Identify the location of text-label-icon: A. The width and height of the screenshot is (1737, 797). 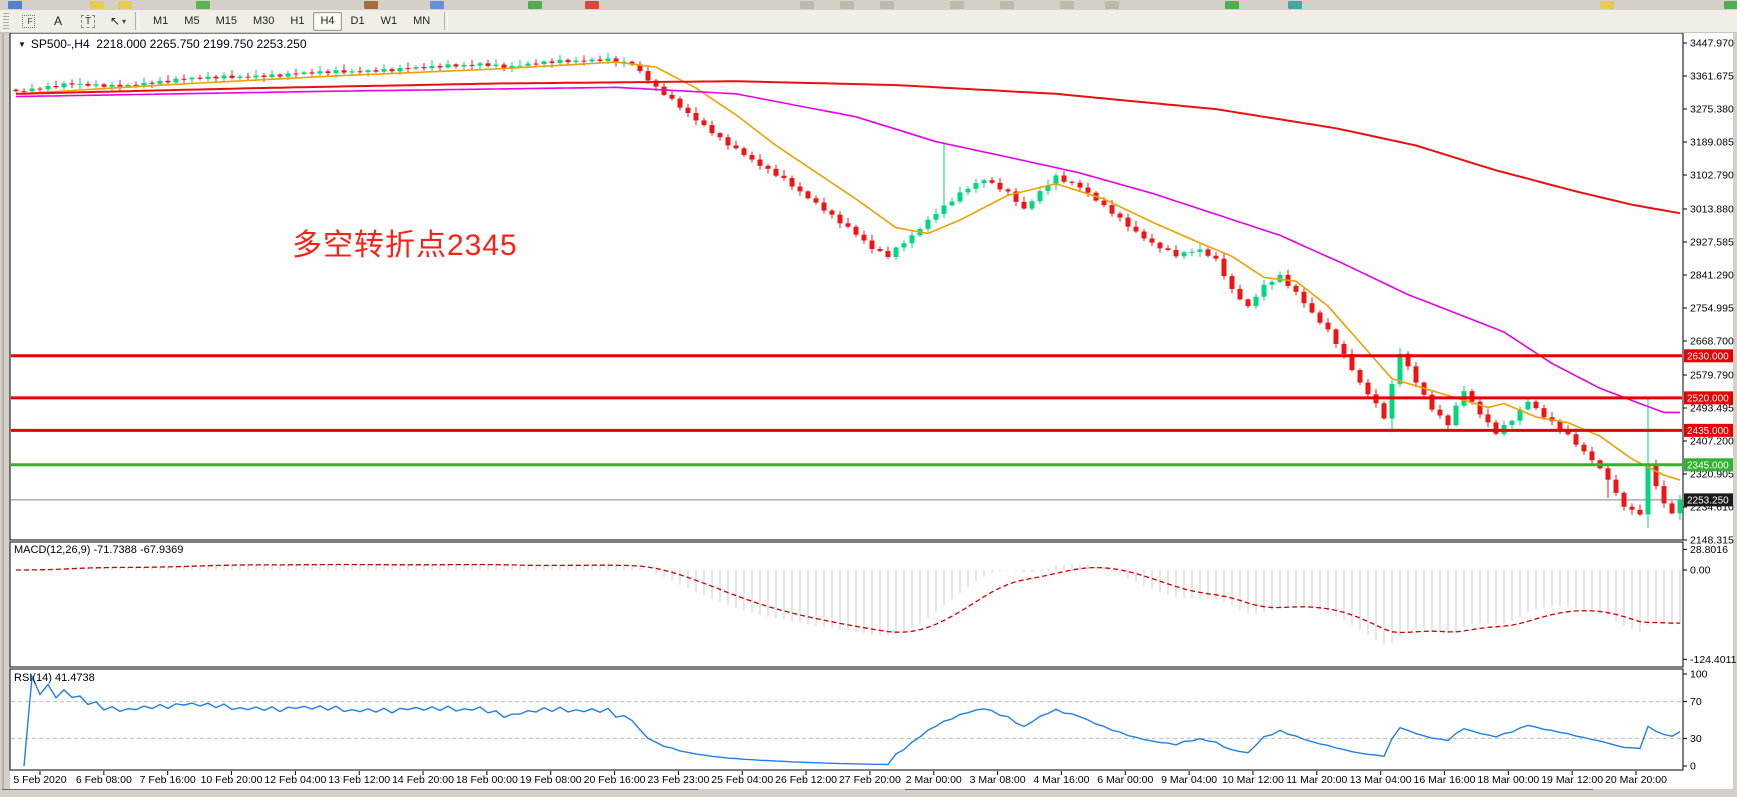
(57, 21).